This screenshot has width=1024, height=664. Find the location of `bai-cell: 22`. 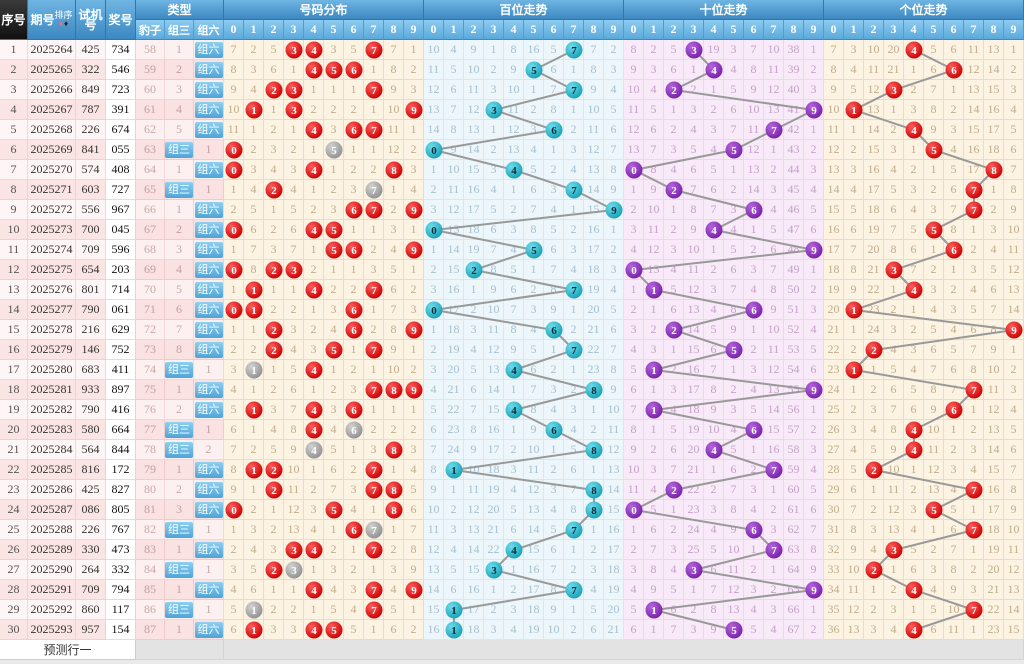

bai-cell: 22 is located at coordinates (494, 550).